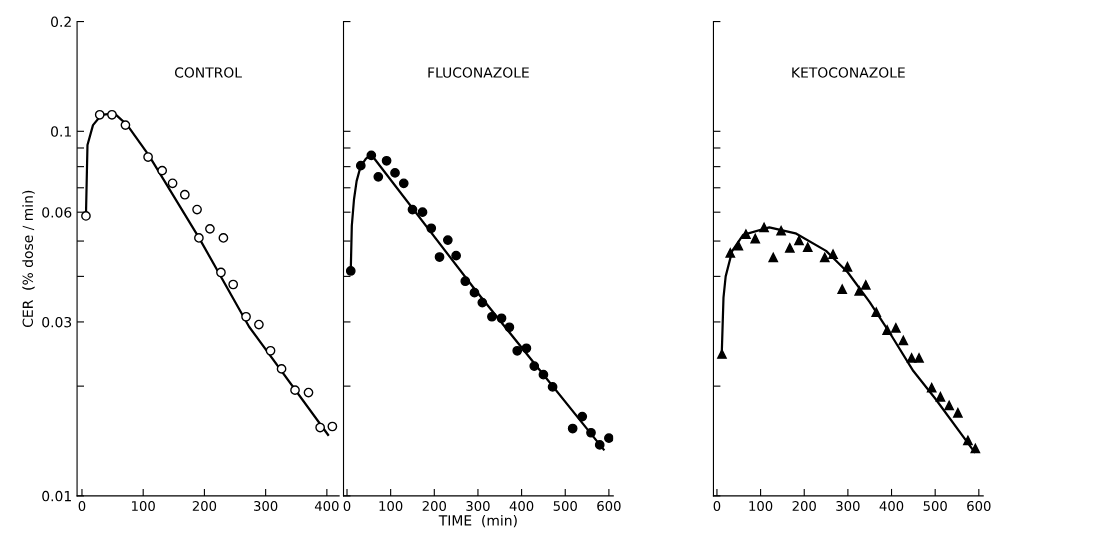 This screenshot has height=539, width=1101. I want to click on y-tick-label: 0.01, so click(56, 496).